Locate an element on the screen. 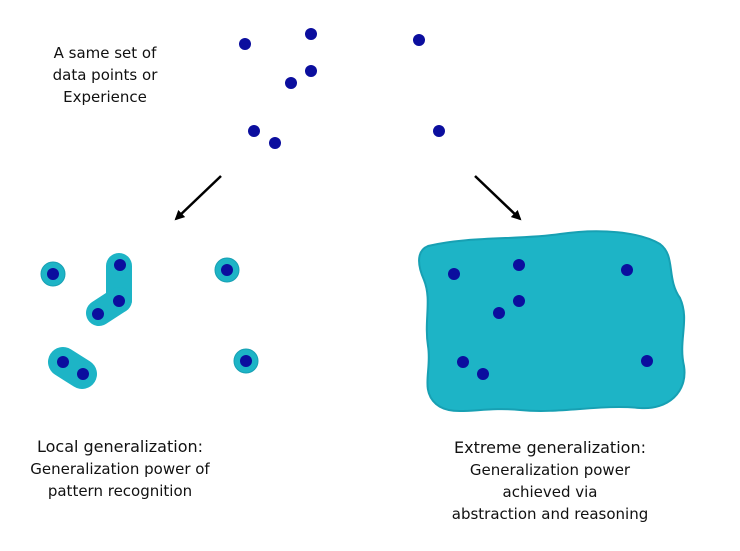  local-line: pattern recognition is located at coordinates (120, 491).